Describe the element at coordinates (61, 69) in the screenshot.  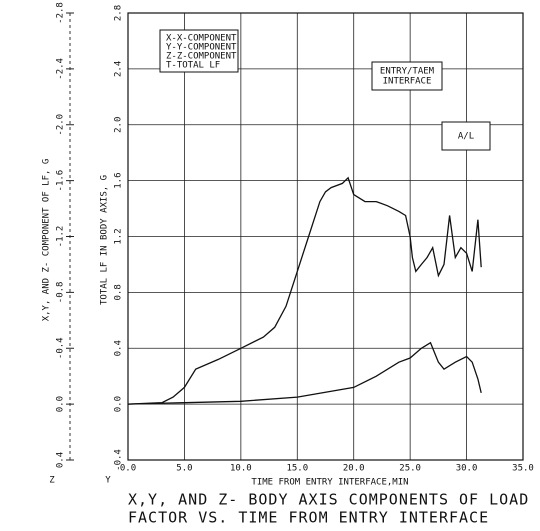
I see `y2-tick-label: -2.4` at that location.